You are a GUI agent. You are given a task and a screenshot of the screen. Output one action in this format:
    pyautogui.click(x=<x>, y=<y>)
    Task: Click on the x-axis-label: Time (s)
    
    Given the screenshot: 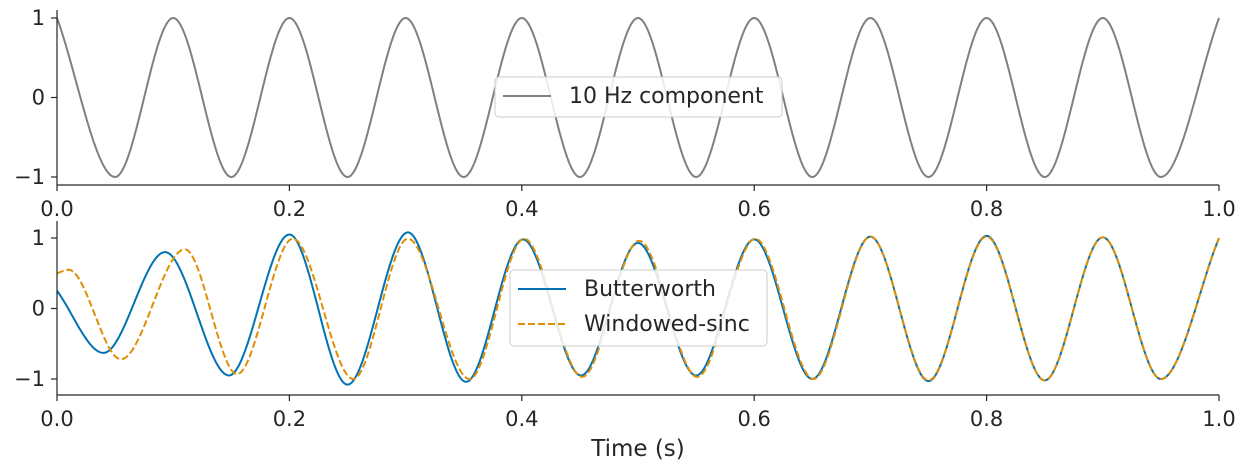 What is the action you would take?
    pyautogui.click(x=637, y=449)
    